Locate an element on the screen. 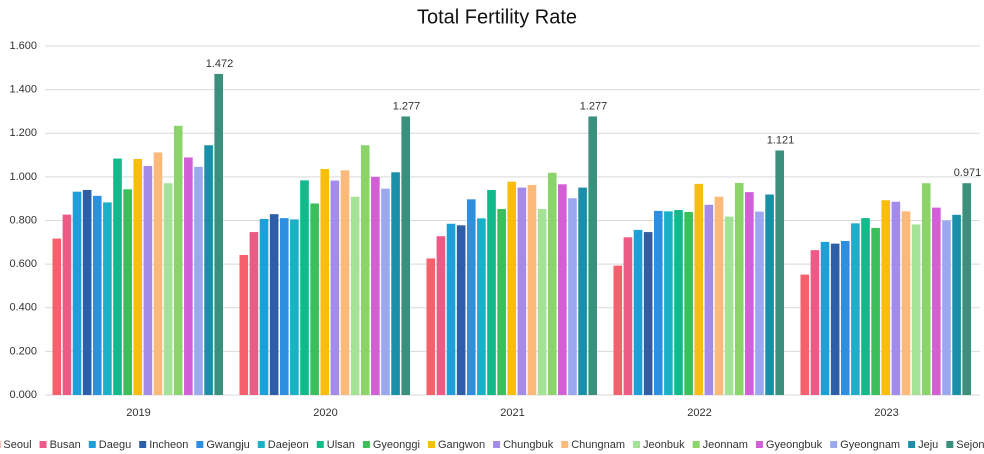 Image resolution: width=984 pixels, height=454 pixels. x-tick-label: 2021 is located at coordinates (512, 413).